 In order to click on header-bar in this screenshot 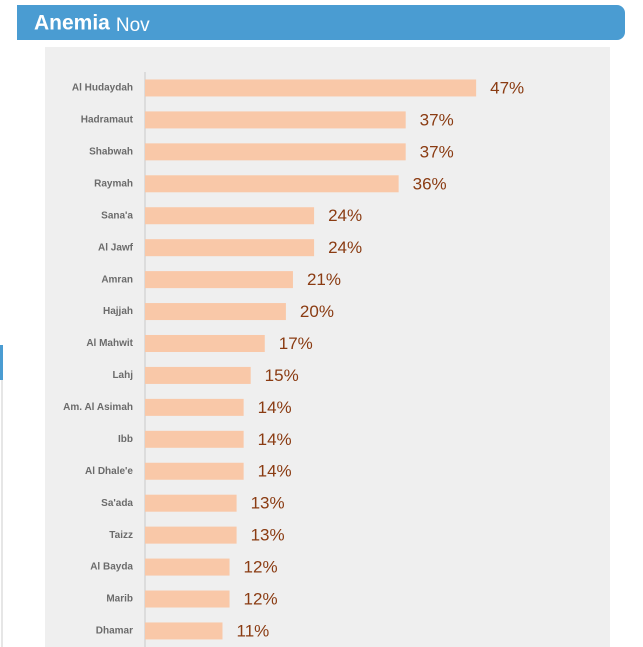, I will do `click(321, 22)`.